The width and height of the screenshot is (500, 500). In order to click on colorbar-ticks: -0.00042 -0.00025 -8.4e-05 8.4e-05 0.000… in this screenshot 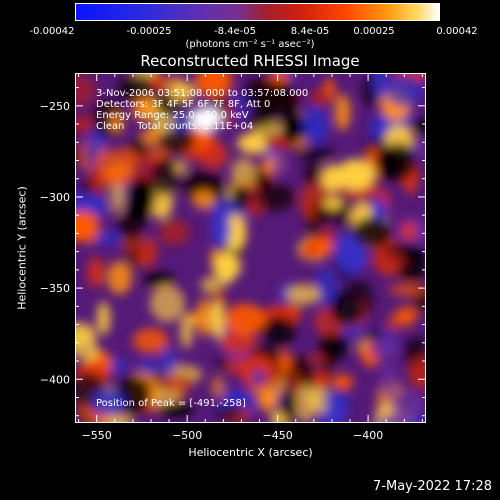, I will do `click(251, 33)`.